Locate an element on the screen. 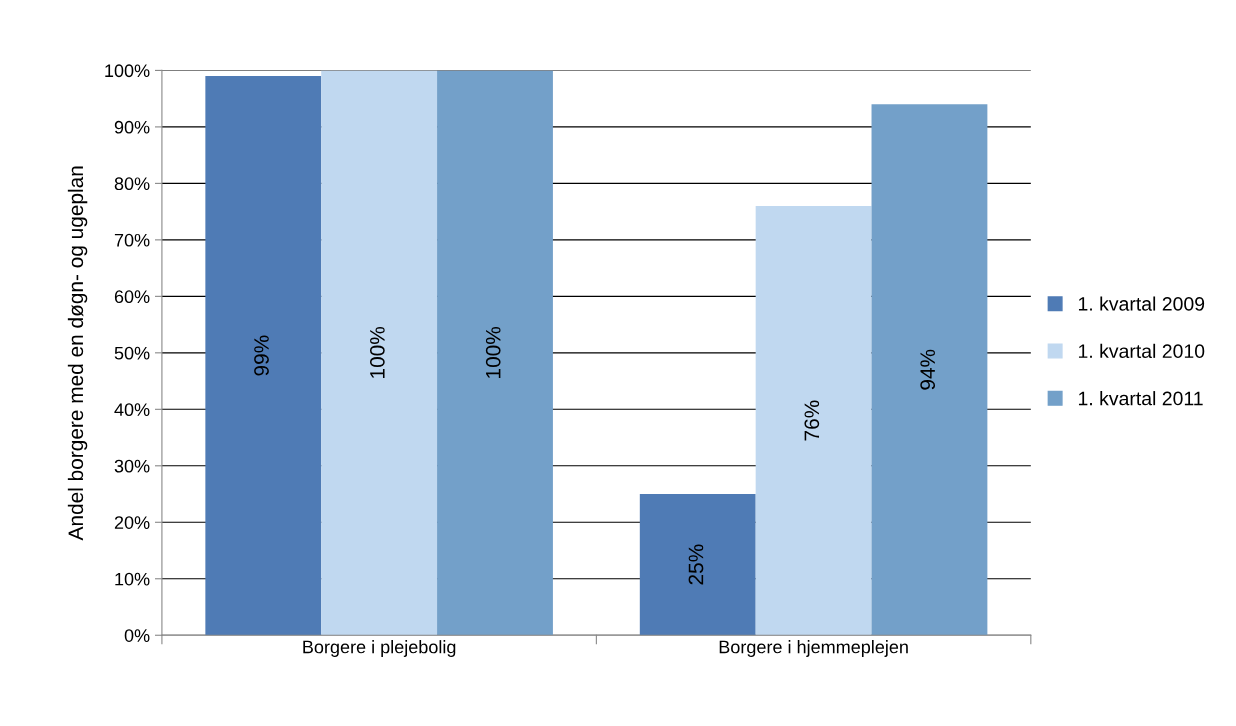  y-tick-label: 20% is located at coordinates (132, 522).